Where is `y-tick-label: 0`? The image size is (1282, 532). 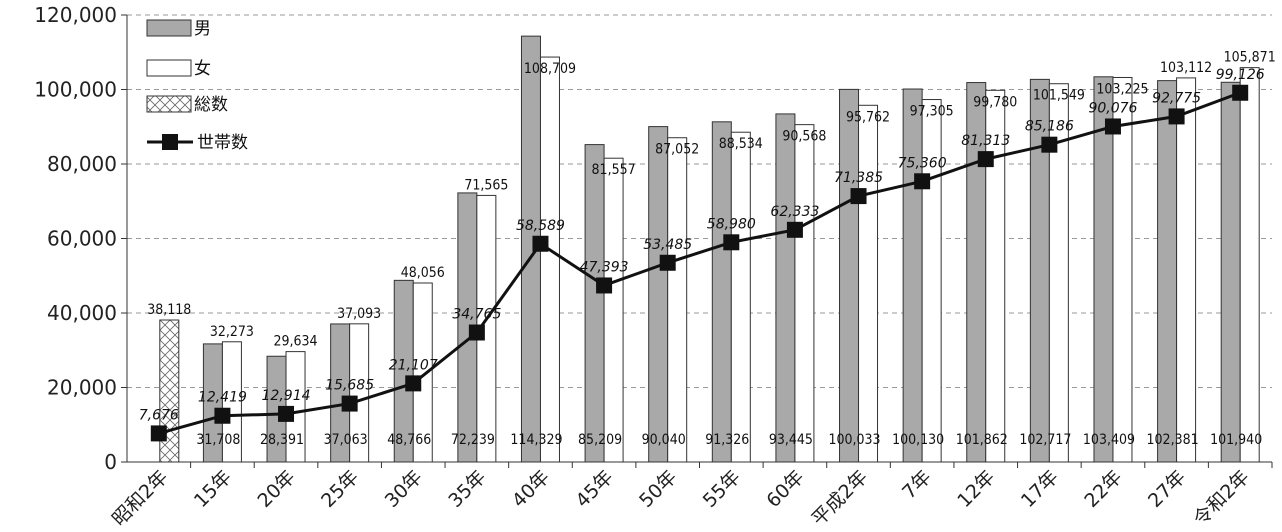
y-tick-label: 0 is located at coordinates (110, 462).